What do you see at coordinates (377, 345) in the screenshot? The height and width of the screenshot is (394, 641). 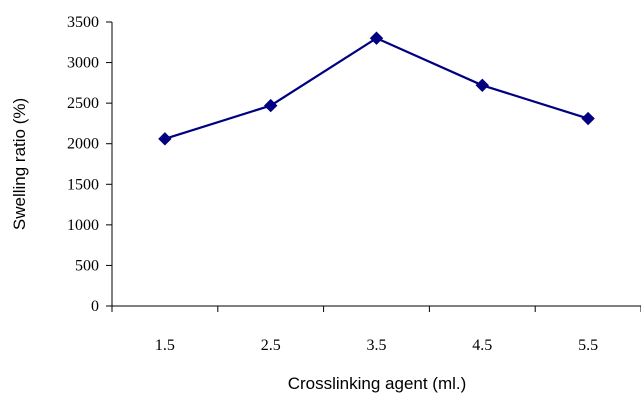 I see `x-tick-label: 3.5` at bounding box center [377, 345].